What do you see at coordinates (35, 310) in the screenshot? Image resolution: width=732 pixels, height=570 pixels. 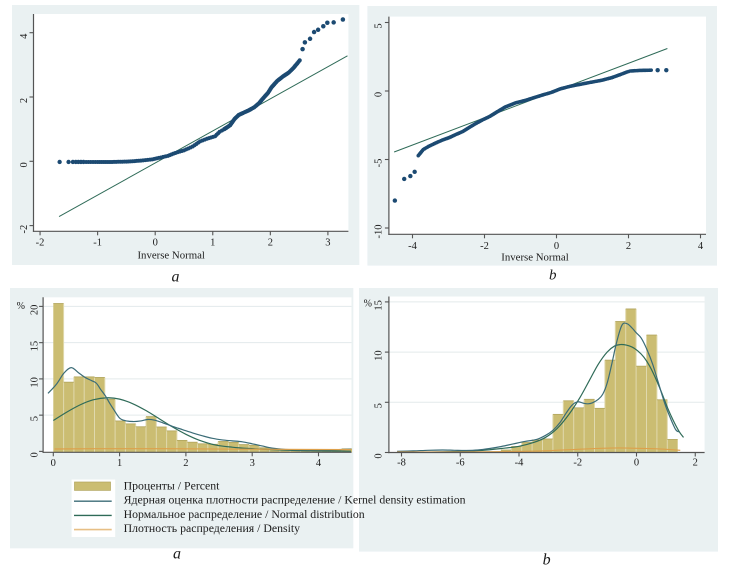 I see `svg-text: 20` at bounding box center [35, 310].